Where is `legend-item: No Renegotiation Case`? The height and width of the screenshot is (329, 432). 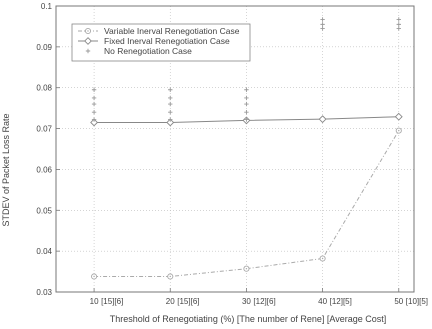 legend-item: No Renegotiation Case is located at coordinates (138, 51).